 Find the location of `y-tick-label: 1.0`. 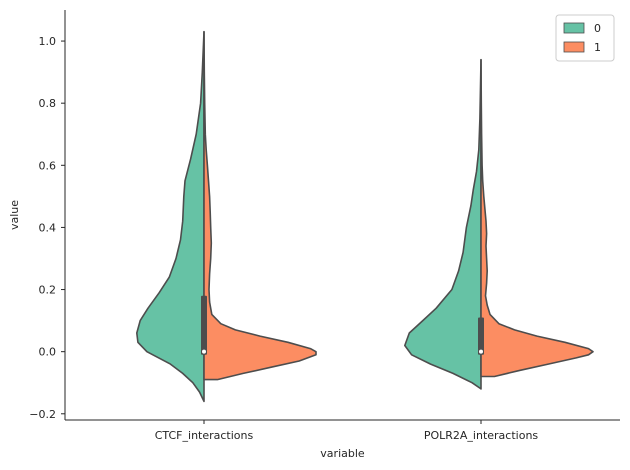

y-tick-label: 1.0 is located at coordinates (48, 41).